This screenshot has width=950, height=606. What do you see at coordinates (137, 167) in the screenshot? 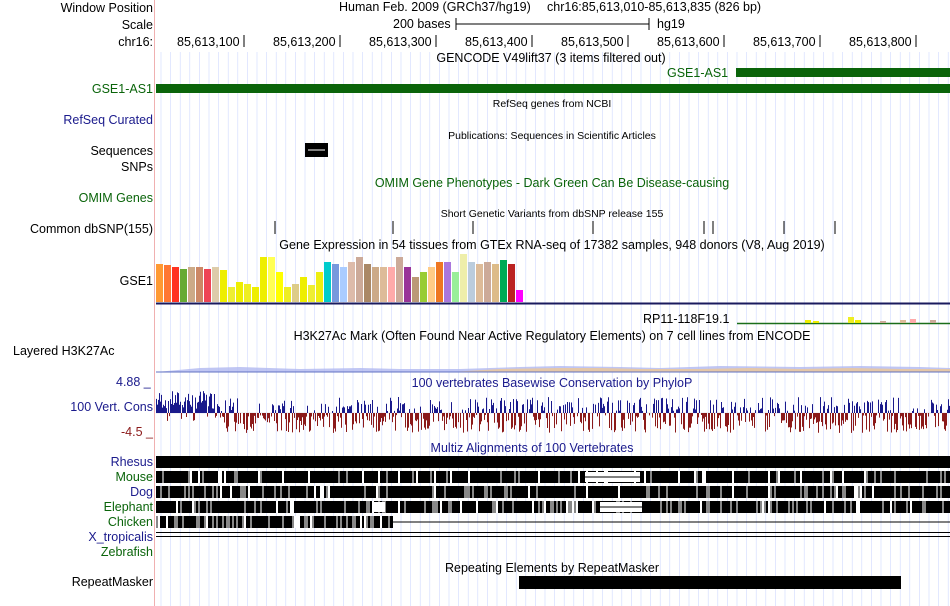
I see `snps-track-label: SNPs` at bounding box center [137, 167].